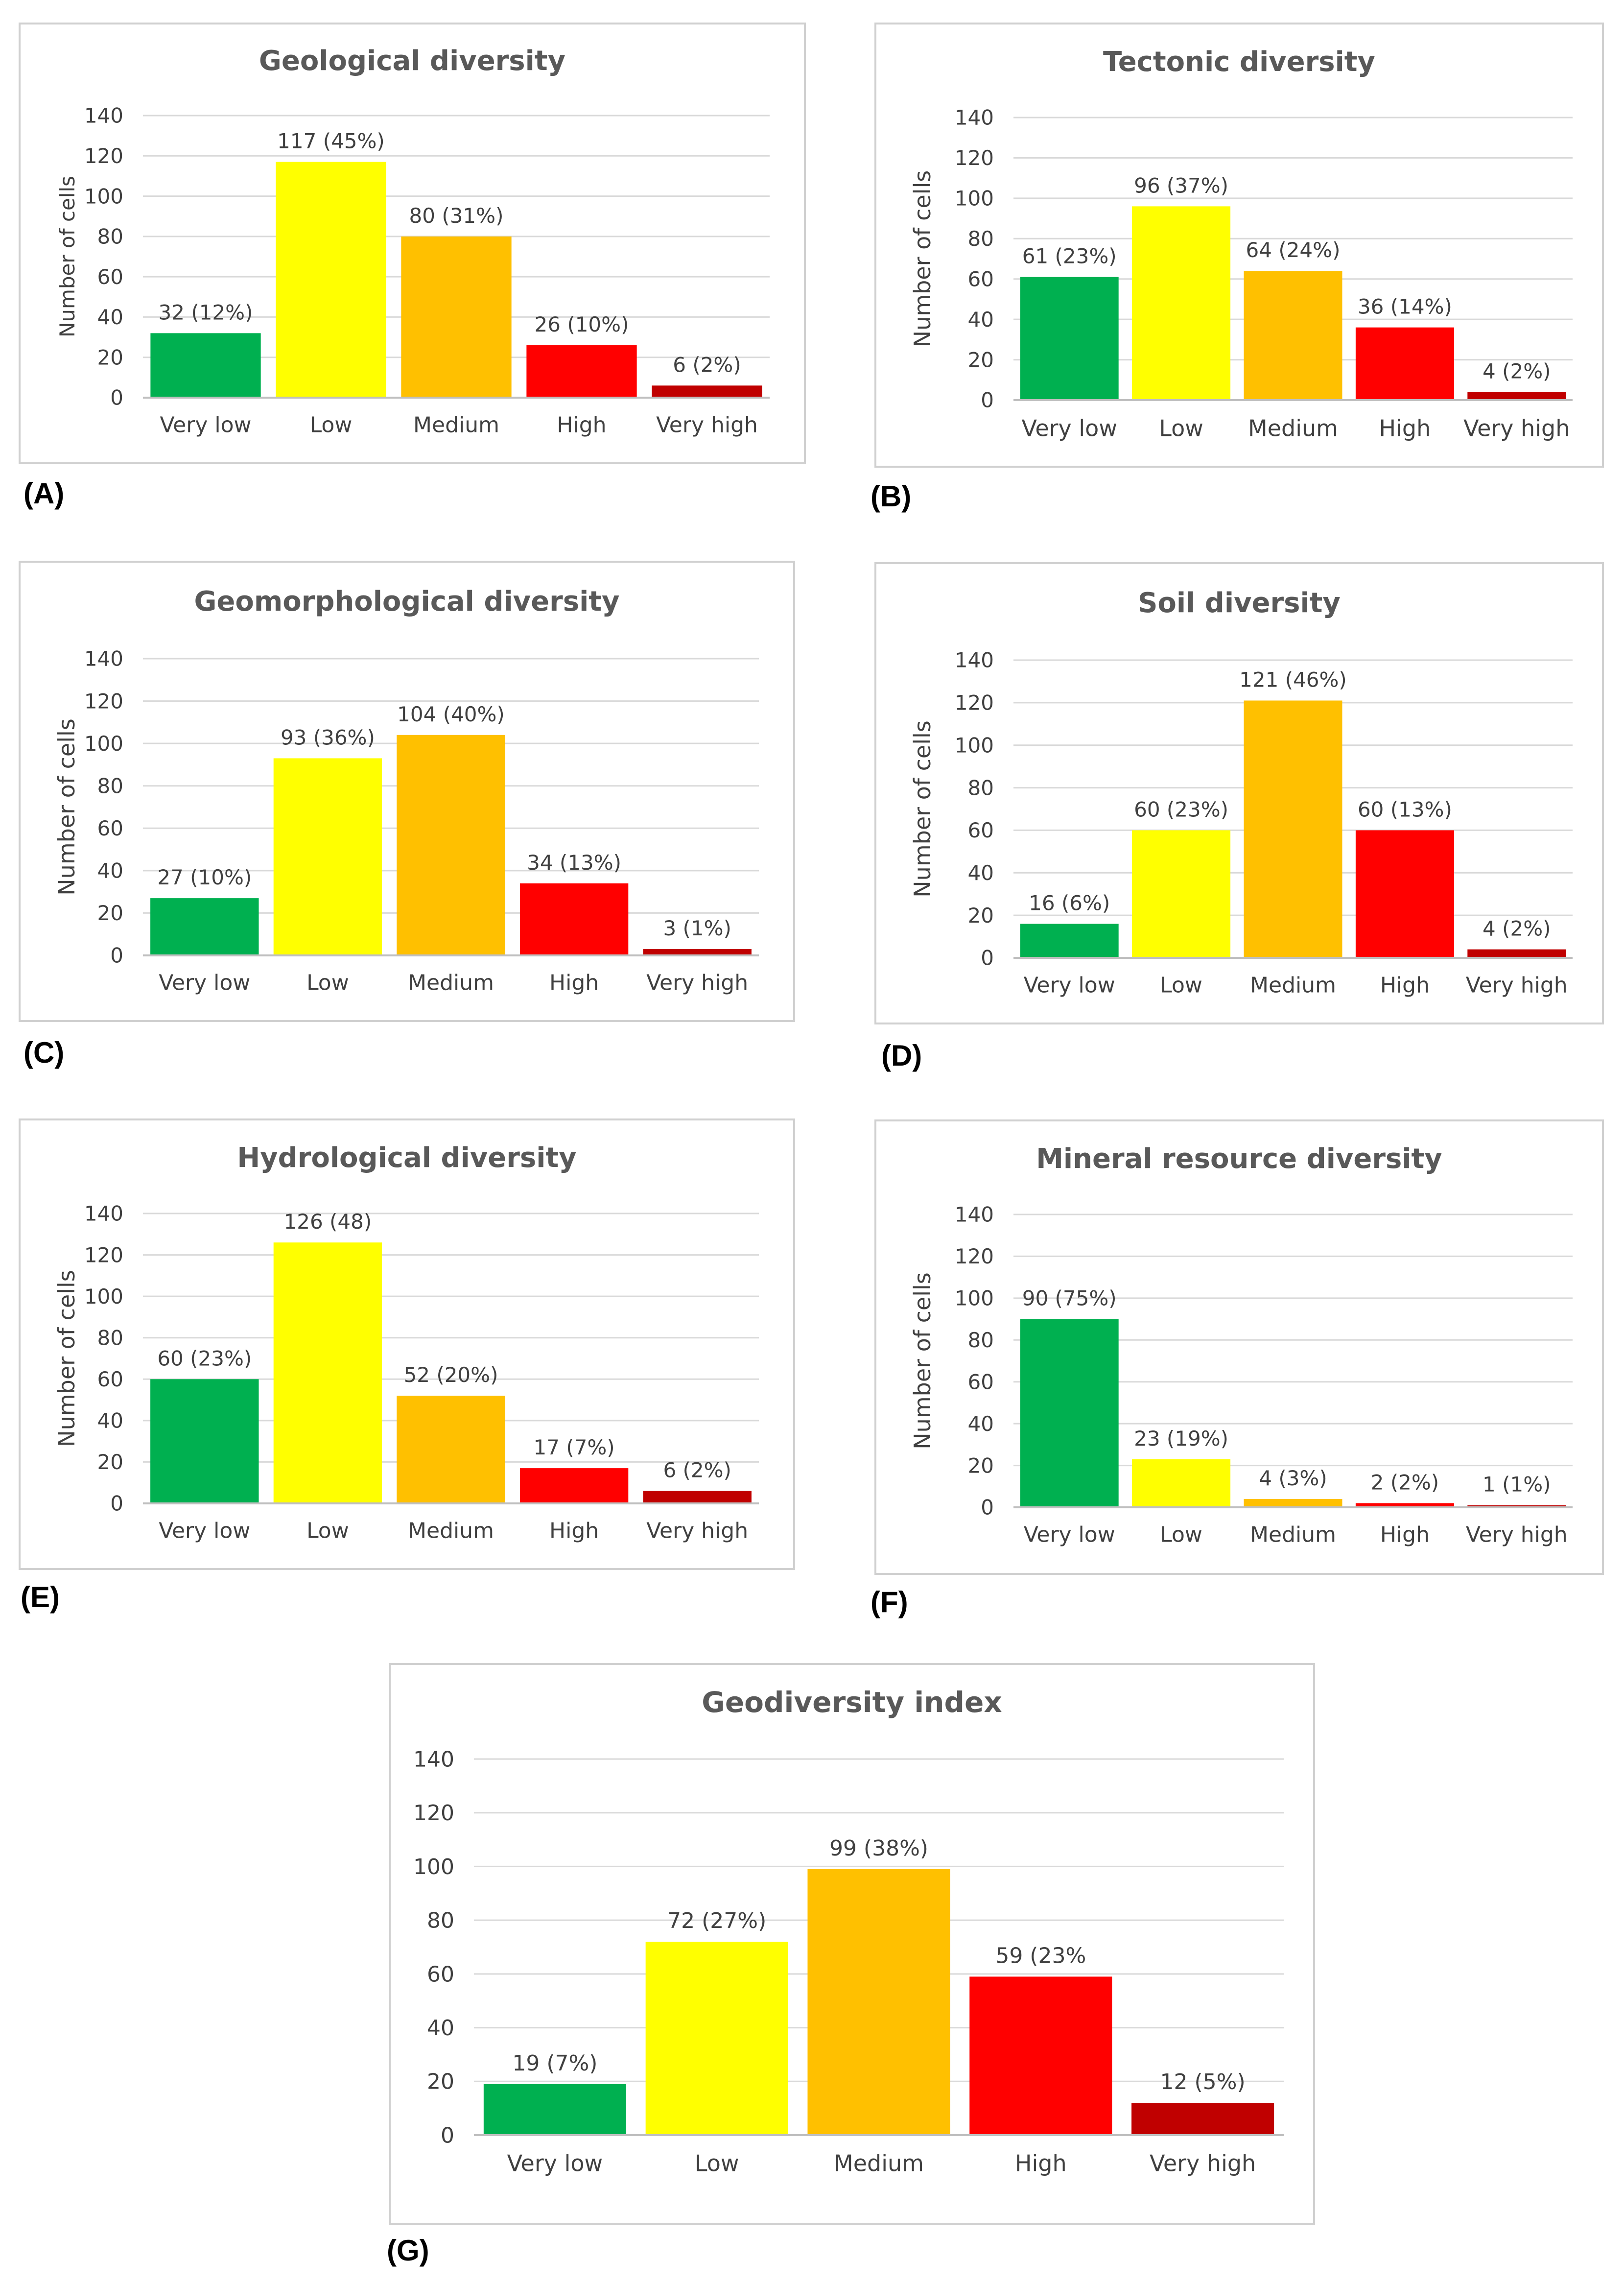 The width and height of the screenshot is (1624, 2284). I want to click on data-label-very-high: 6 (2%), so click(697, 1470).